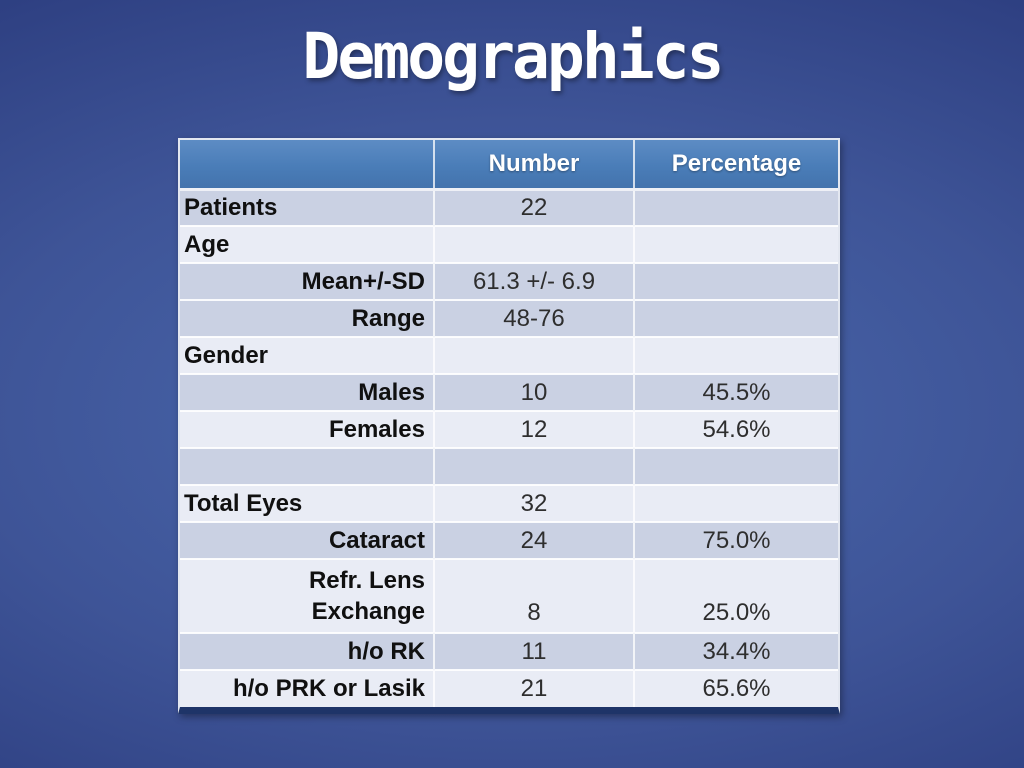 The image size is (1024, 768). Describe the element at coordinates (307, 651) in the screenshot. I see `row-label-cell: h/o RK` at that location.